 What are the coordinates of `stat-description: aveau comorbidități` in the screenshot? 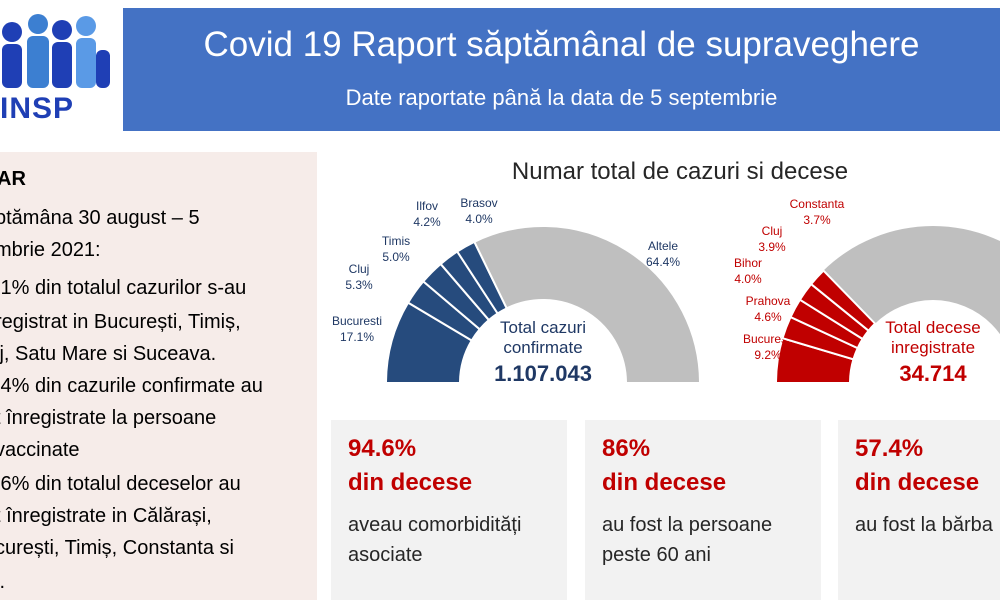 It's located at (435, 525).